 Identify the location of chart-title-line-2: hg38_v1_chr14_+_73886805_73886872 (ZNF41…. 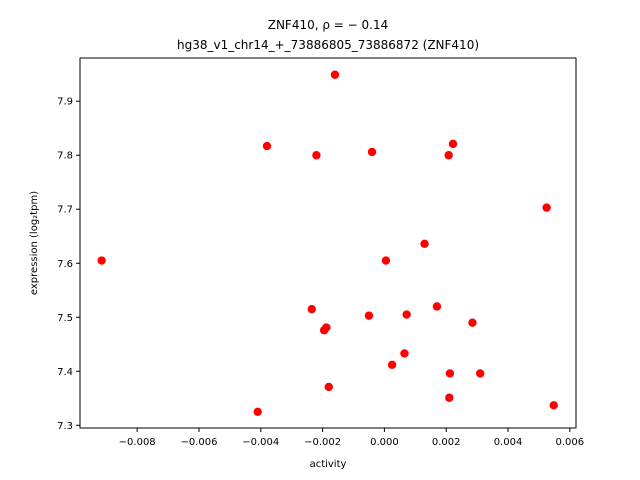
(328, 45).